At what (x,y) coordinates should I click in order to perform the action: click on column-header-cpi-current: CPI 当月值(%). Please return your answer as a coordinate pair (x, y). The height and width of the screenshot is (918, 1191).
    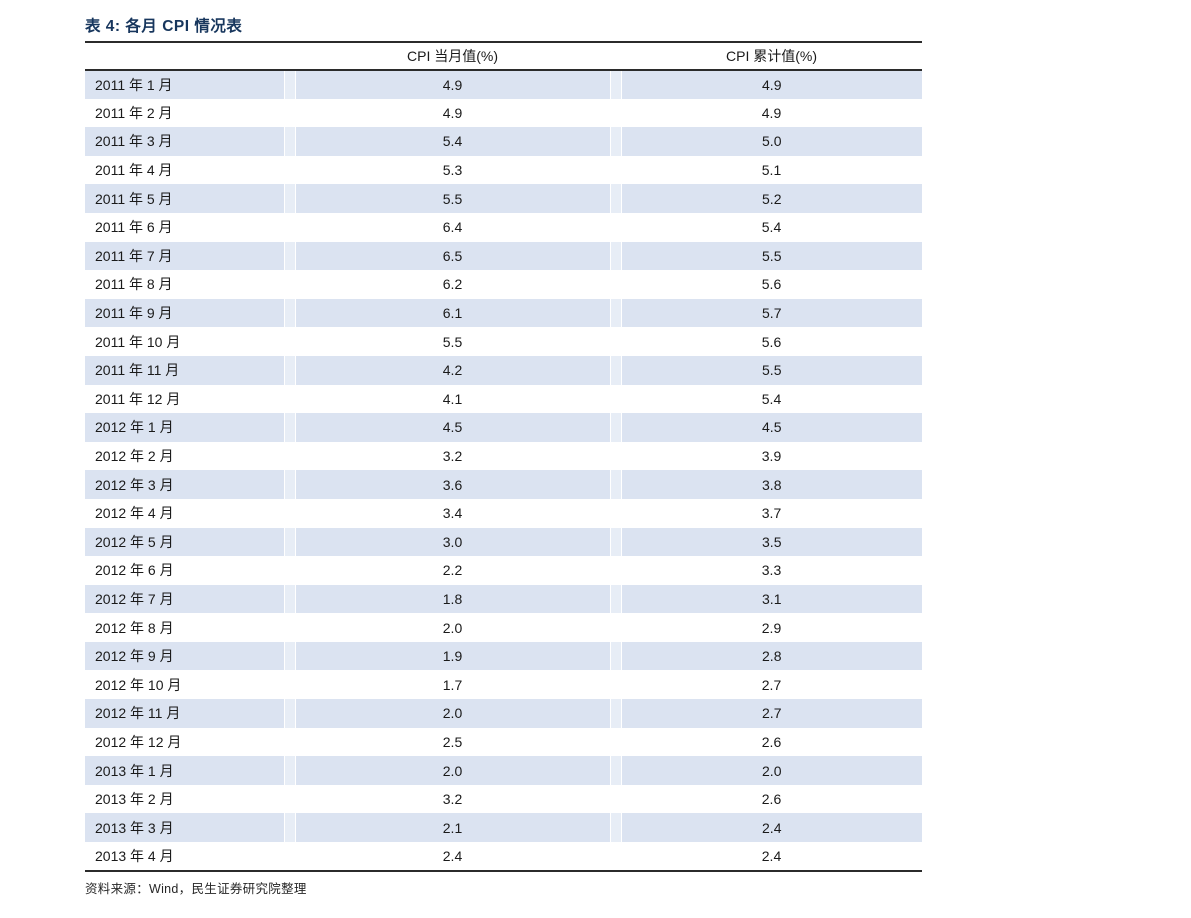
    Looking at the image, I should click on (452, 56).